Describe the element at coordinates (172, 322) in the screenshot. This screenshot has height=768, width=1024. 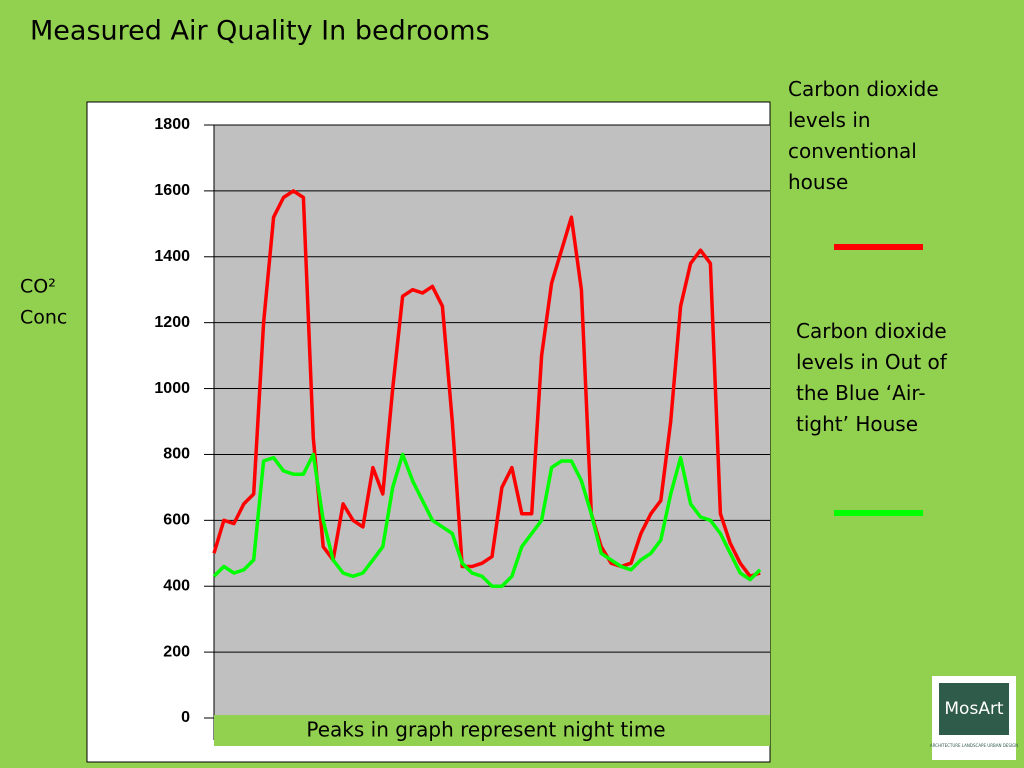
I see `y-tick-label: 1200` at that location.